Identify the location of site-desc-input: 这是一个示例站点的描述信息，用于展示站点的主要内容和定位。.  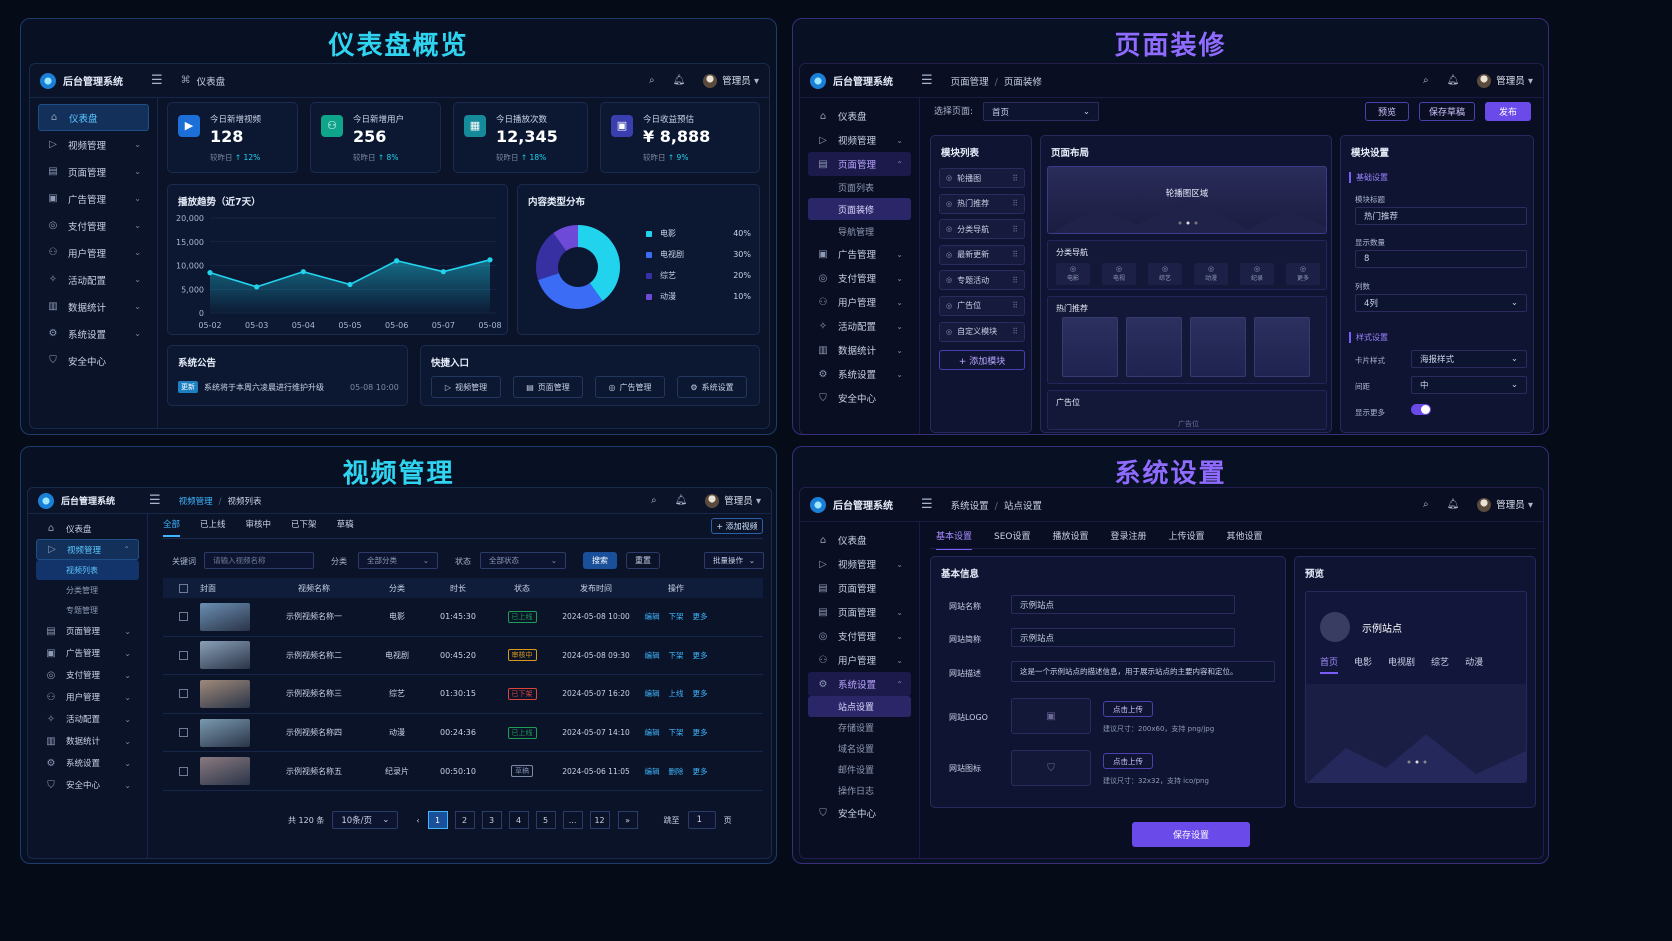
(1143, 671).